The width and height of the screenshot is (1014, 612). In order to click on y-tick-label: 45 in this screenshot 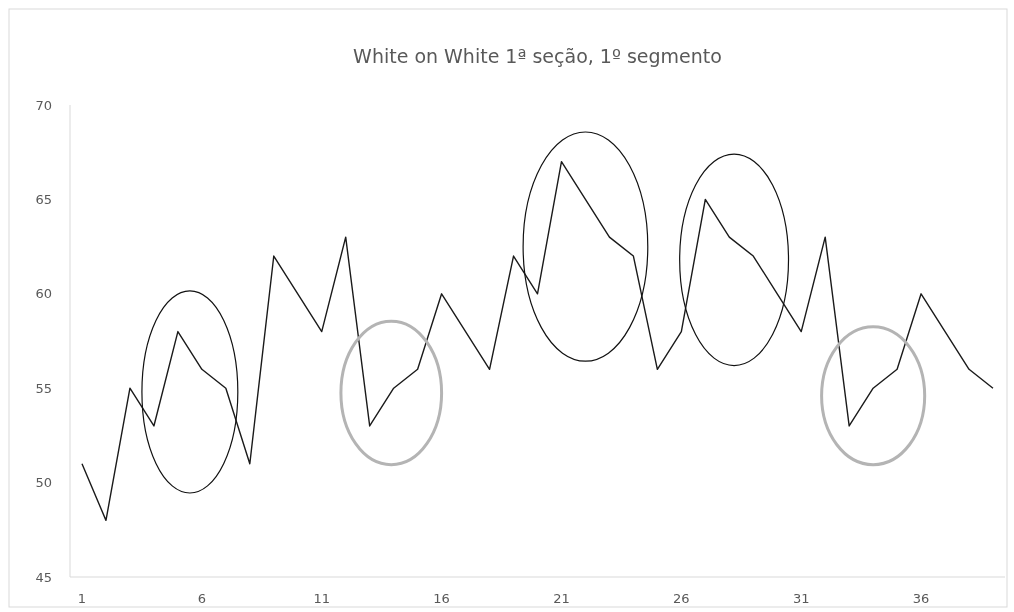, I will do `click(43, 577)`.